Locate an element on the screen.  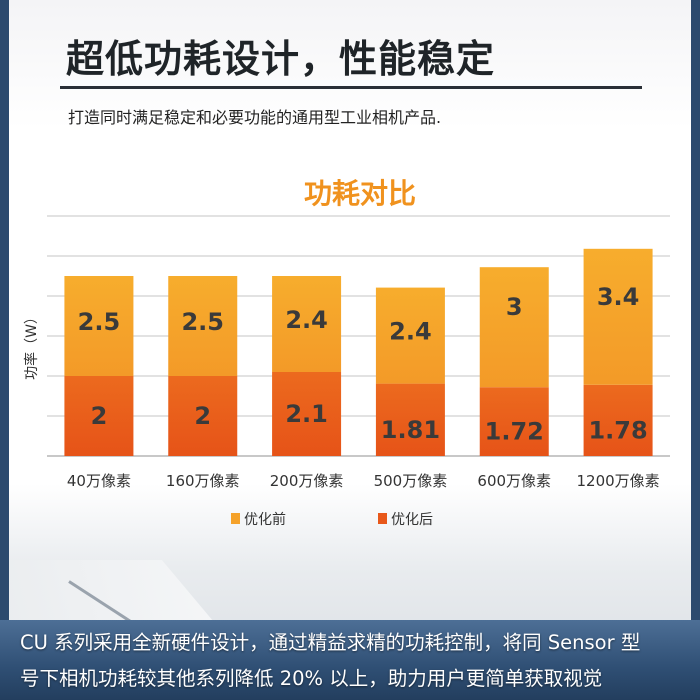
page-title: 超低功耗设计，性能稳定 is located at coordinates (281, 59).